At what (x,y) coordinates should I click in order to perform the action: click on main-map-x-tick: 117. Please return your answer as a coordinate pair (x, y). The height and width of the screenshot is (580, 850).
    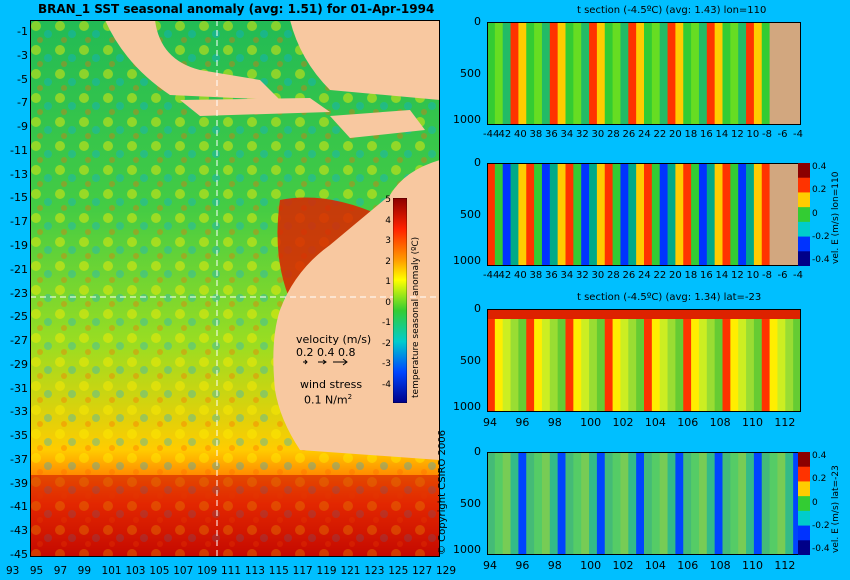
    Looking at the image, I should click on (302, 571).